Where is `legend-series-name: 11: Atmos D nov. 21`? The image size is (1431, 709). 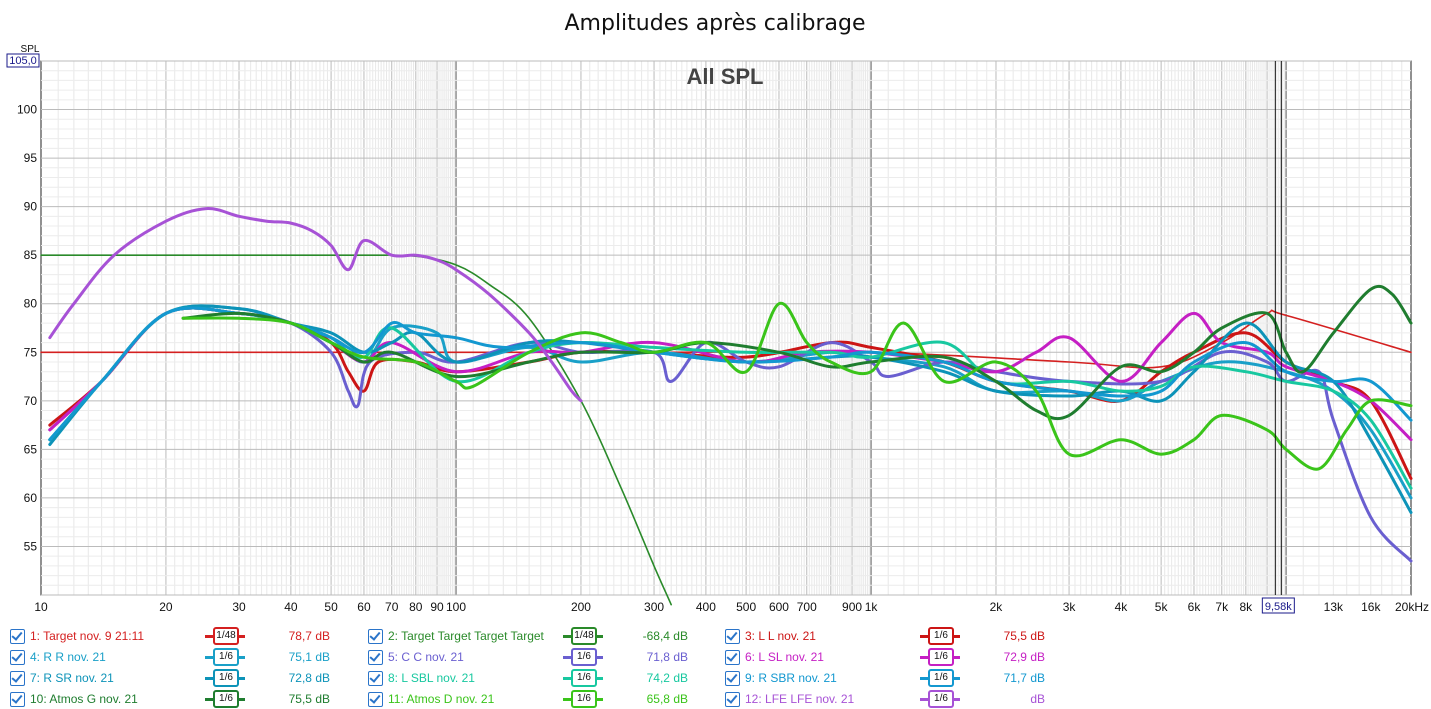
legend-series-name: 11: Atmos D nov. 21 is located at coordinates (441, 699).